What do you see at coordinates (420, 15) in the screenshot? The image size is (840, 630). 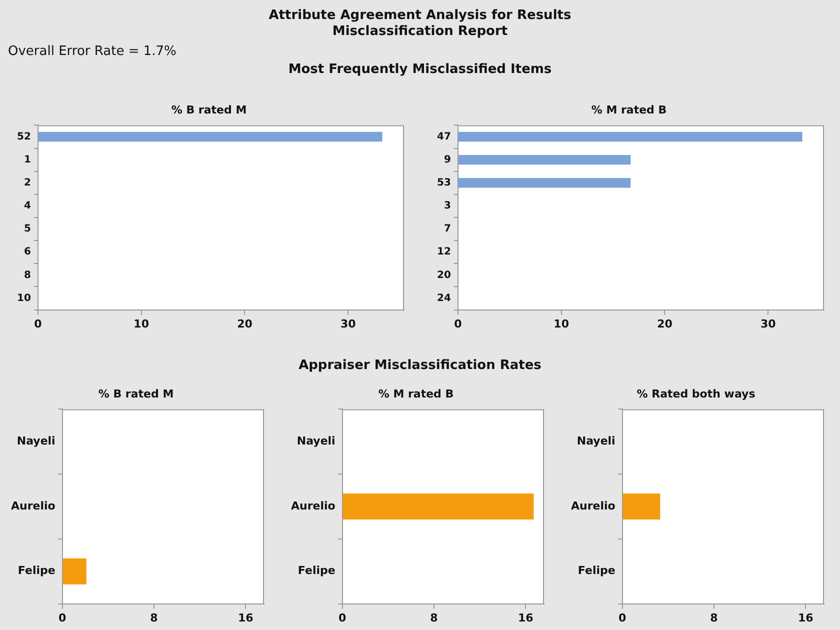 I see `text: Attribute Agreement Analysis for Results` at bounding box center [420, 15].